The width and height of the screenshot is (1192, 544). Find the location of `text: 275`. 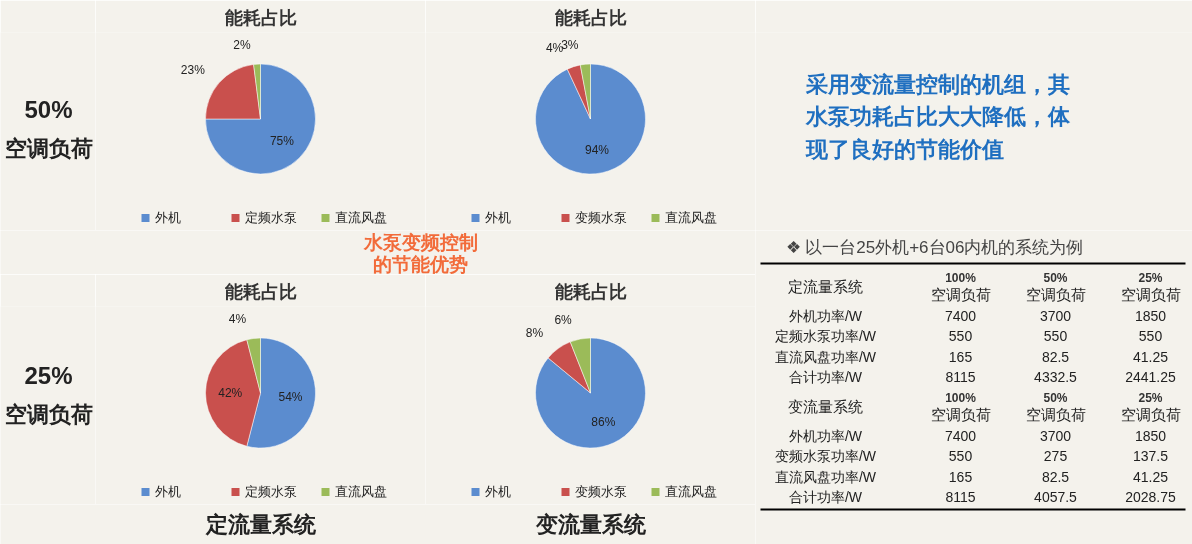

text: 275 is located at coordinates (1055, 456).